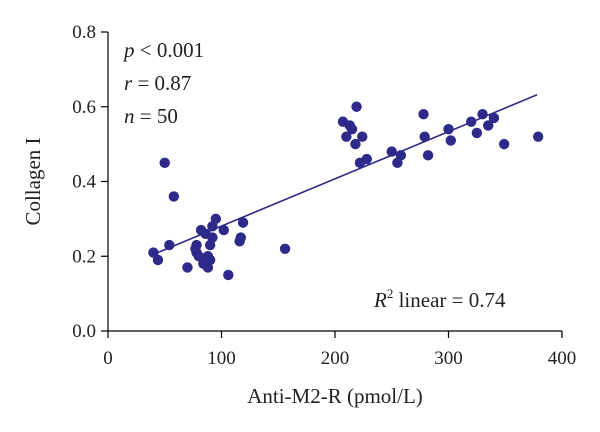  What do you see at coordinates (84, 32) in the screenshot?
I see `y-tick-label: 0.8` at bounding box center [84, 32].